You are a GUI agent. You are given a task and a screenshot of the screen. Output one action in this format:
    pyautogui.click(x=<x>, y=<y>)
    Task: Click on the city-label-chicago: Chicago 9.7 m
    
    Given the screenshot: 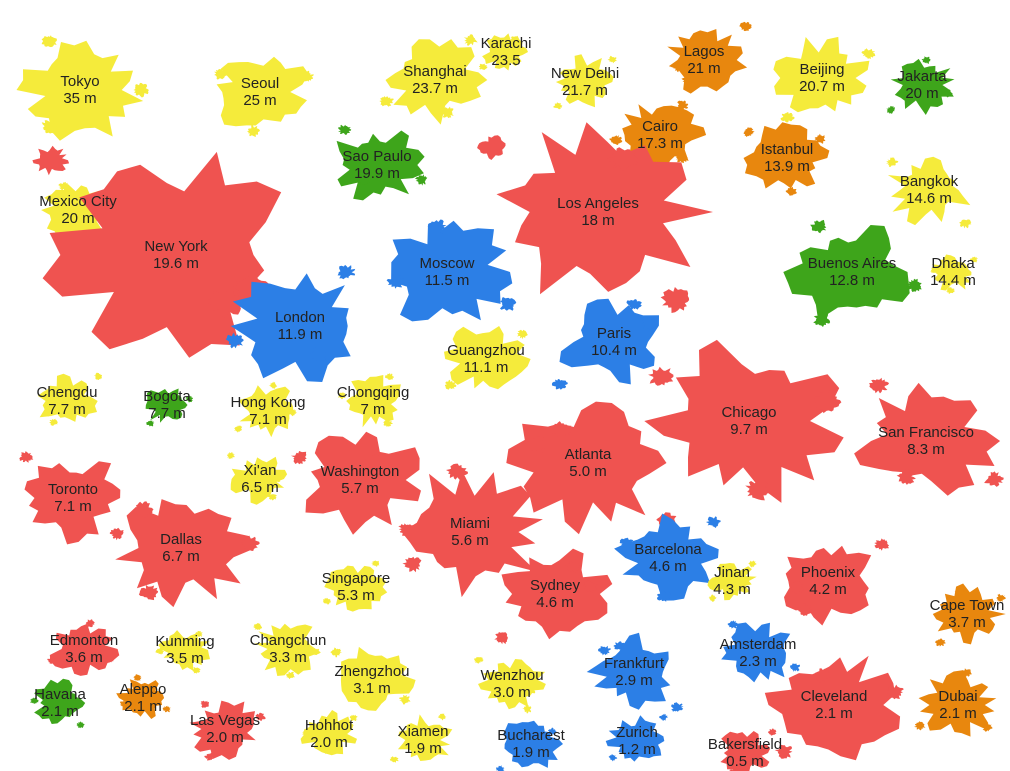 What is the action you would take?
    pyautogui.click(x=748, y=421)
    